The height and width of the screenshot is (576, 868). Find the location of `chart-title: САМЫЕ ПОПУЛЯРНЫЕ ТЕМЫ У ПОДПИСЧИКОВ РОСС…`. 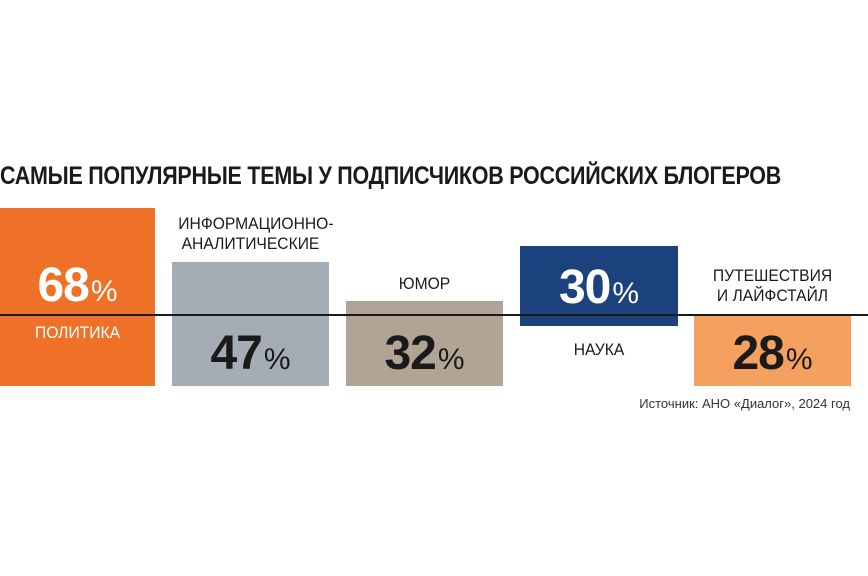

chart-title: САМЫЕ ПОПУЛЯРНЫЕ ТЕМЫ У ПОДПИСЧИКОВ РОСС… is located at coordinates (391, 176).